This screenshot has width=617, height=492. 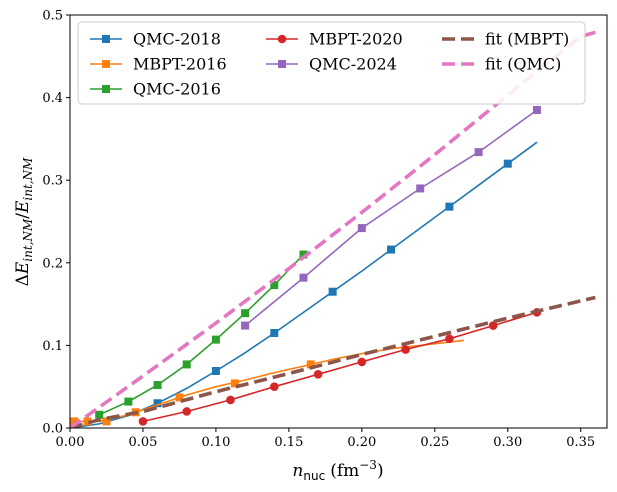 I want to click on legend-frame, so click(x=331, y=63).